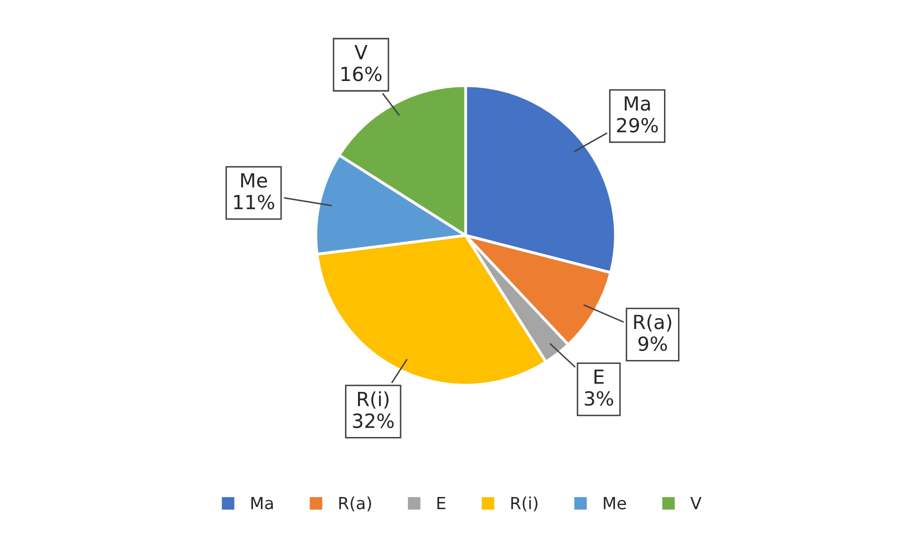  What do you see at coordinates (254, 202) in the screenshot?
I see `data-label: 11%` at bounding box center [254, 202].